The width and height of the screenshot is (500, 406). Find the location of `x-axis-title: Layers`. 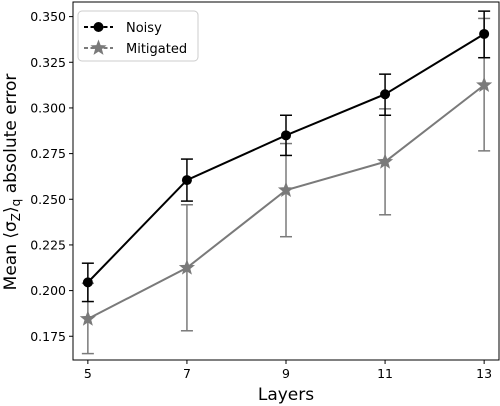

x-axis-title: Layers is located at coordinates (286, 395).